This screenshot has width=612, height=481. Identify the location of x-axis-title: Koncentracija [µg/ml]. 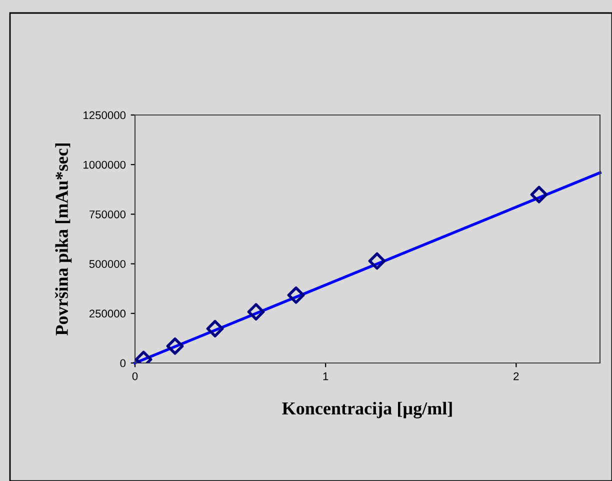
(367, 410).